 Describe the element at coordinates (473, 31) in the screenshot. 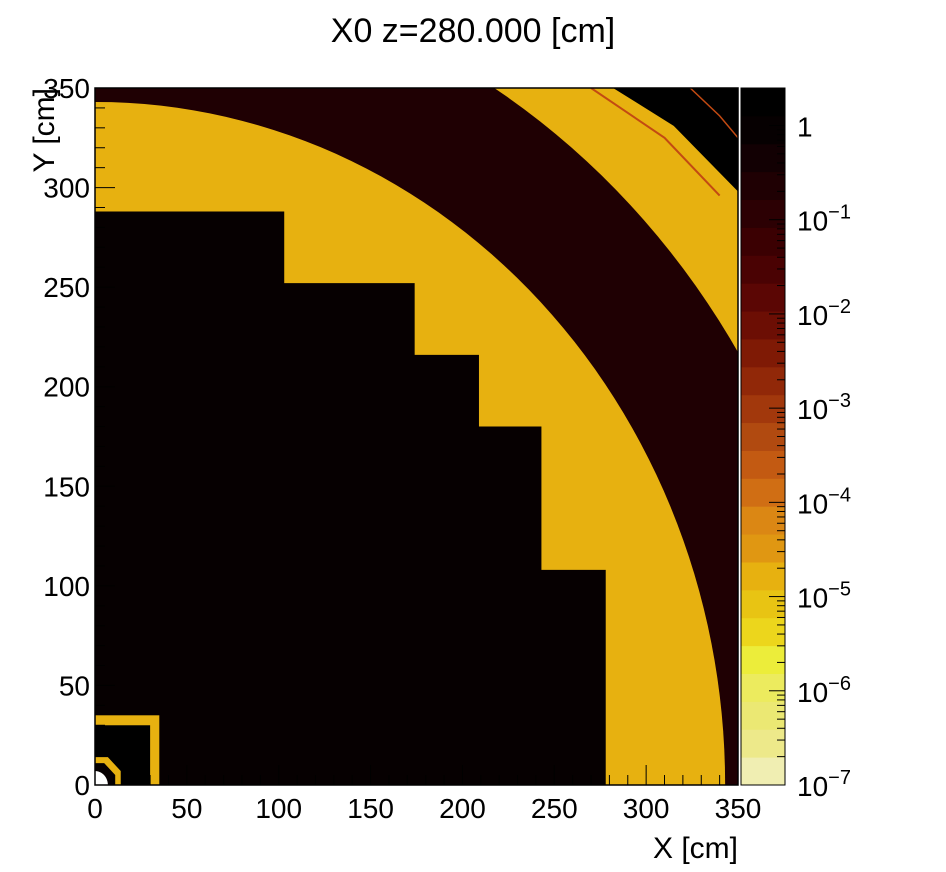

I see `chart-title: X0 z=280.000 [cm]` at that location.